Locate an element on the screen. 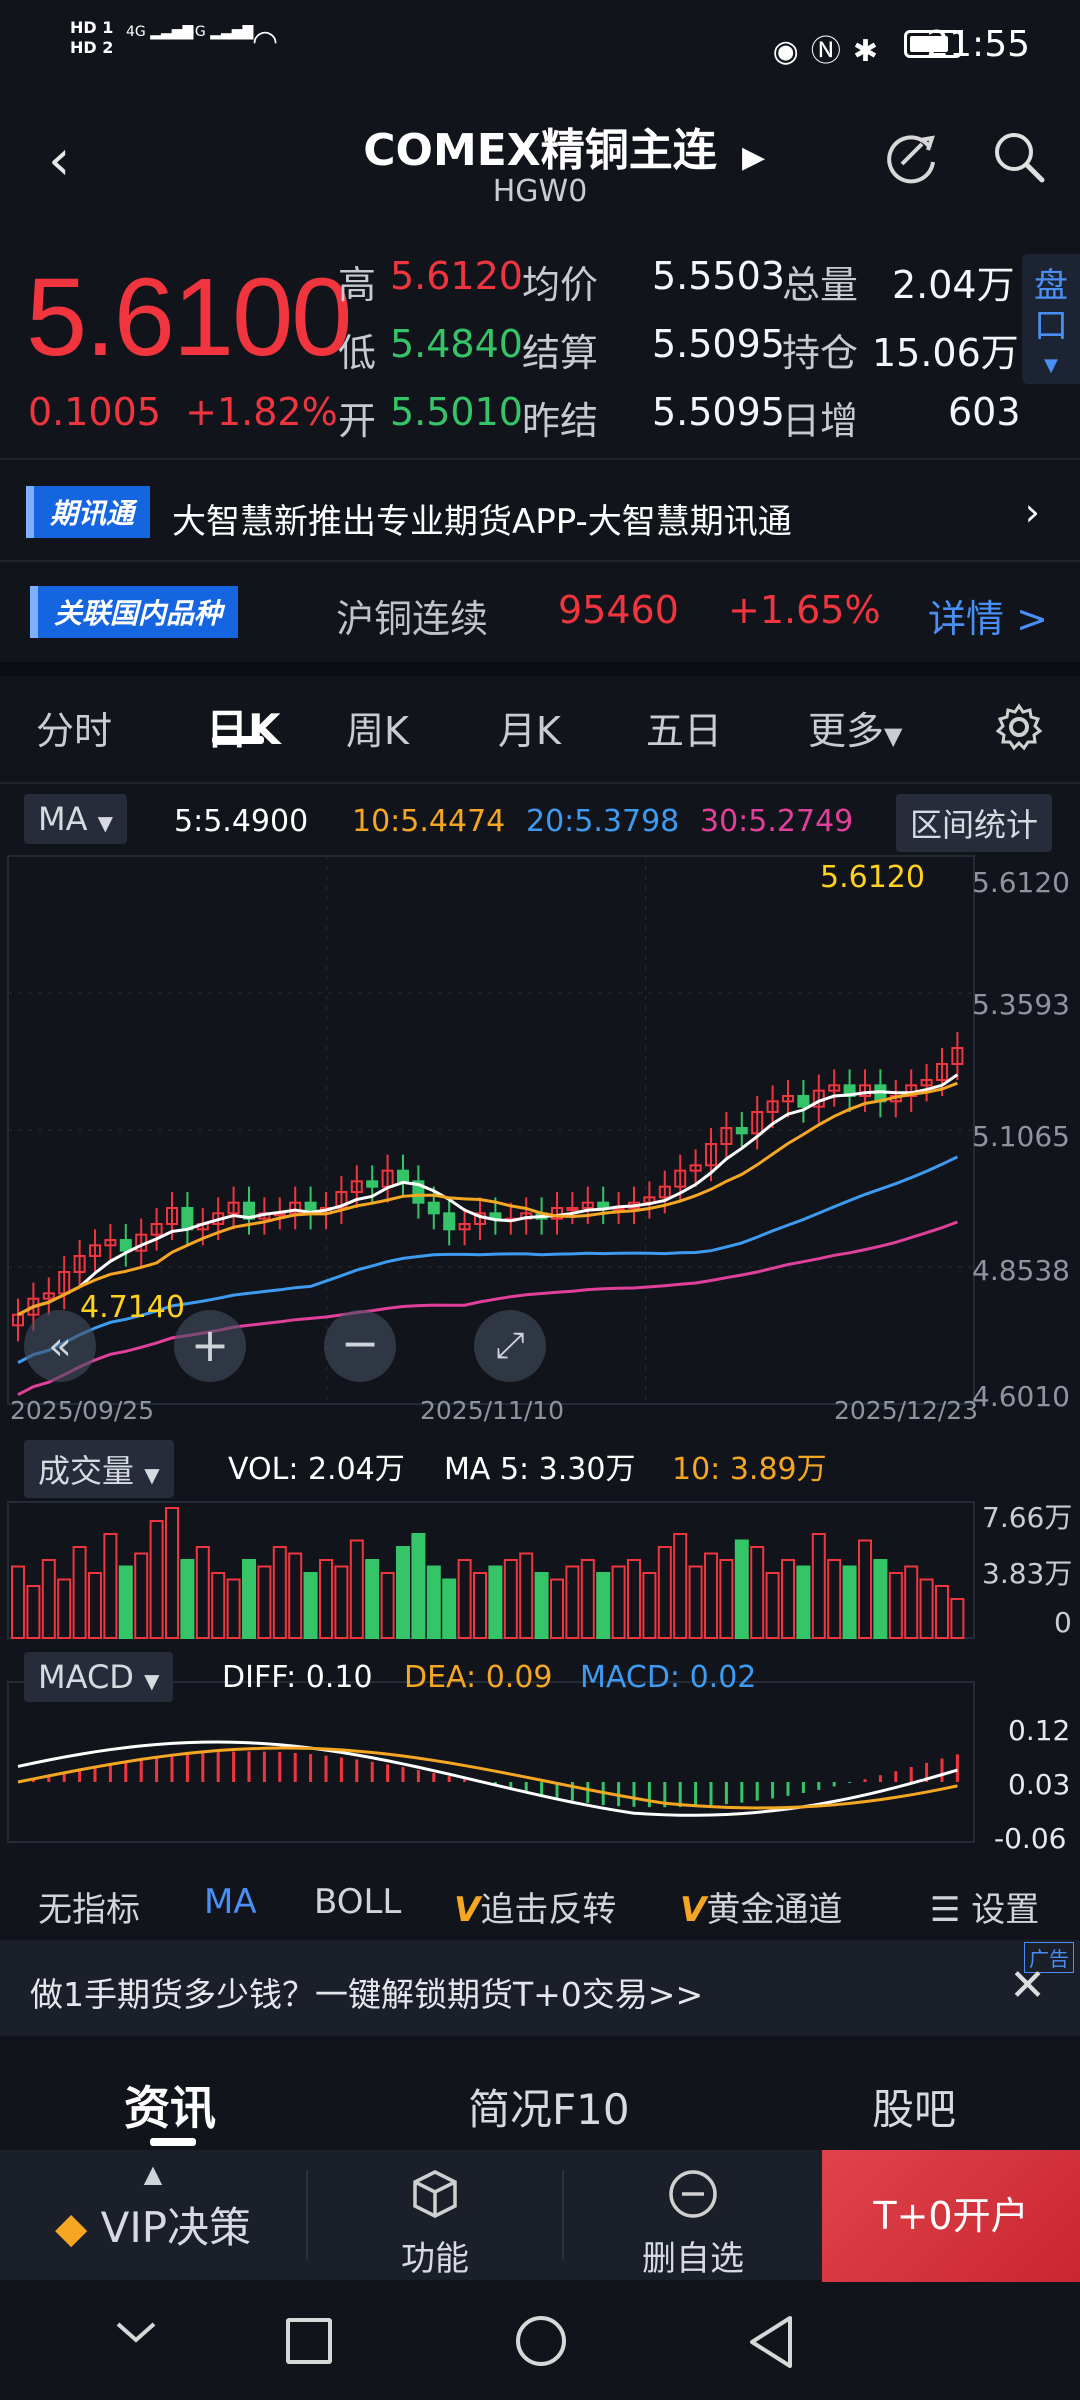  indicator-none: 无指标 is located at coordinates (89, 1910).